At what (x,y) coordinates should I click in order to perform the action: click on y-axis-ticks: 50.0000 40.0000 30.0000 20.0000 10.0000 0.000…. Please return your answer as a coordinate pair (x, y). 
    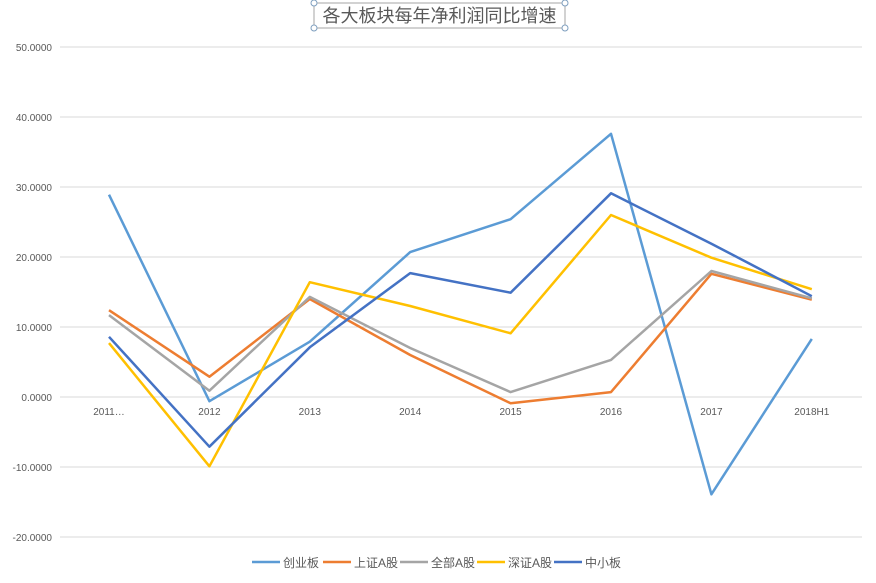
    Looking at the image, I should click on (33, 293).